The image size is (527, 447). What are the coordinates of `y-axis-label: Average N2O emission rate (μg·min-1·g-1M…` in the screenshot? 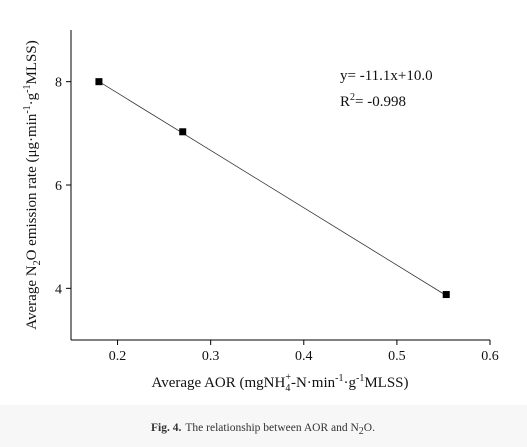 It's located at (32, 184).